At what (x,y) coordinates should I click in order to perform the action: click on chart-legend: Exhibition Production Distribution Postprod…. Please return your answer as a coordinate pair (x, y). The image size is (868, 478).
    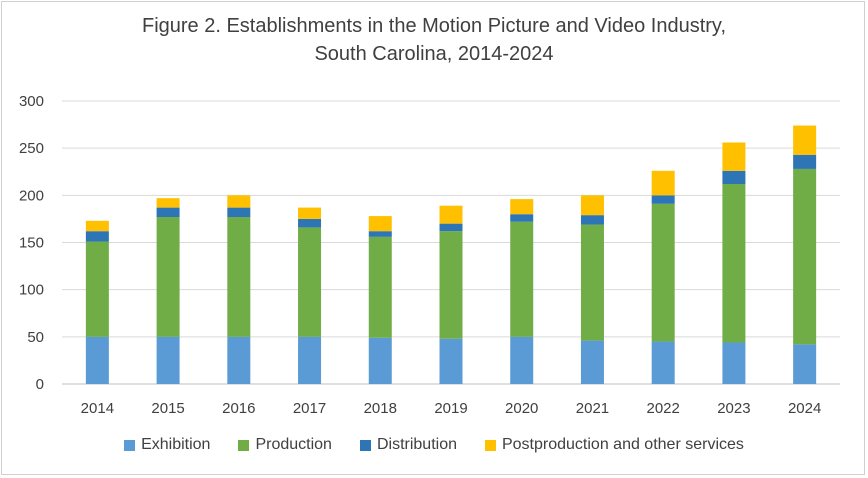
    Looking at the image, I should click on (434, 445).